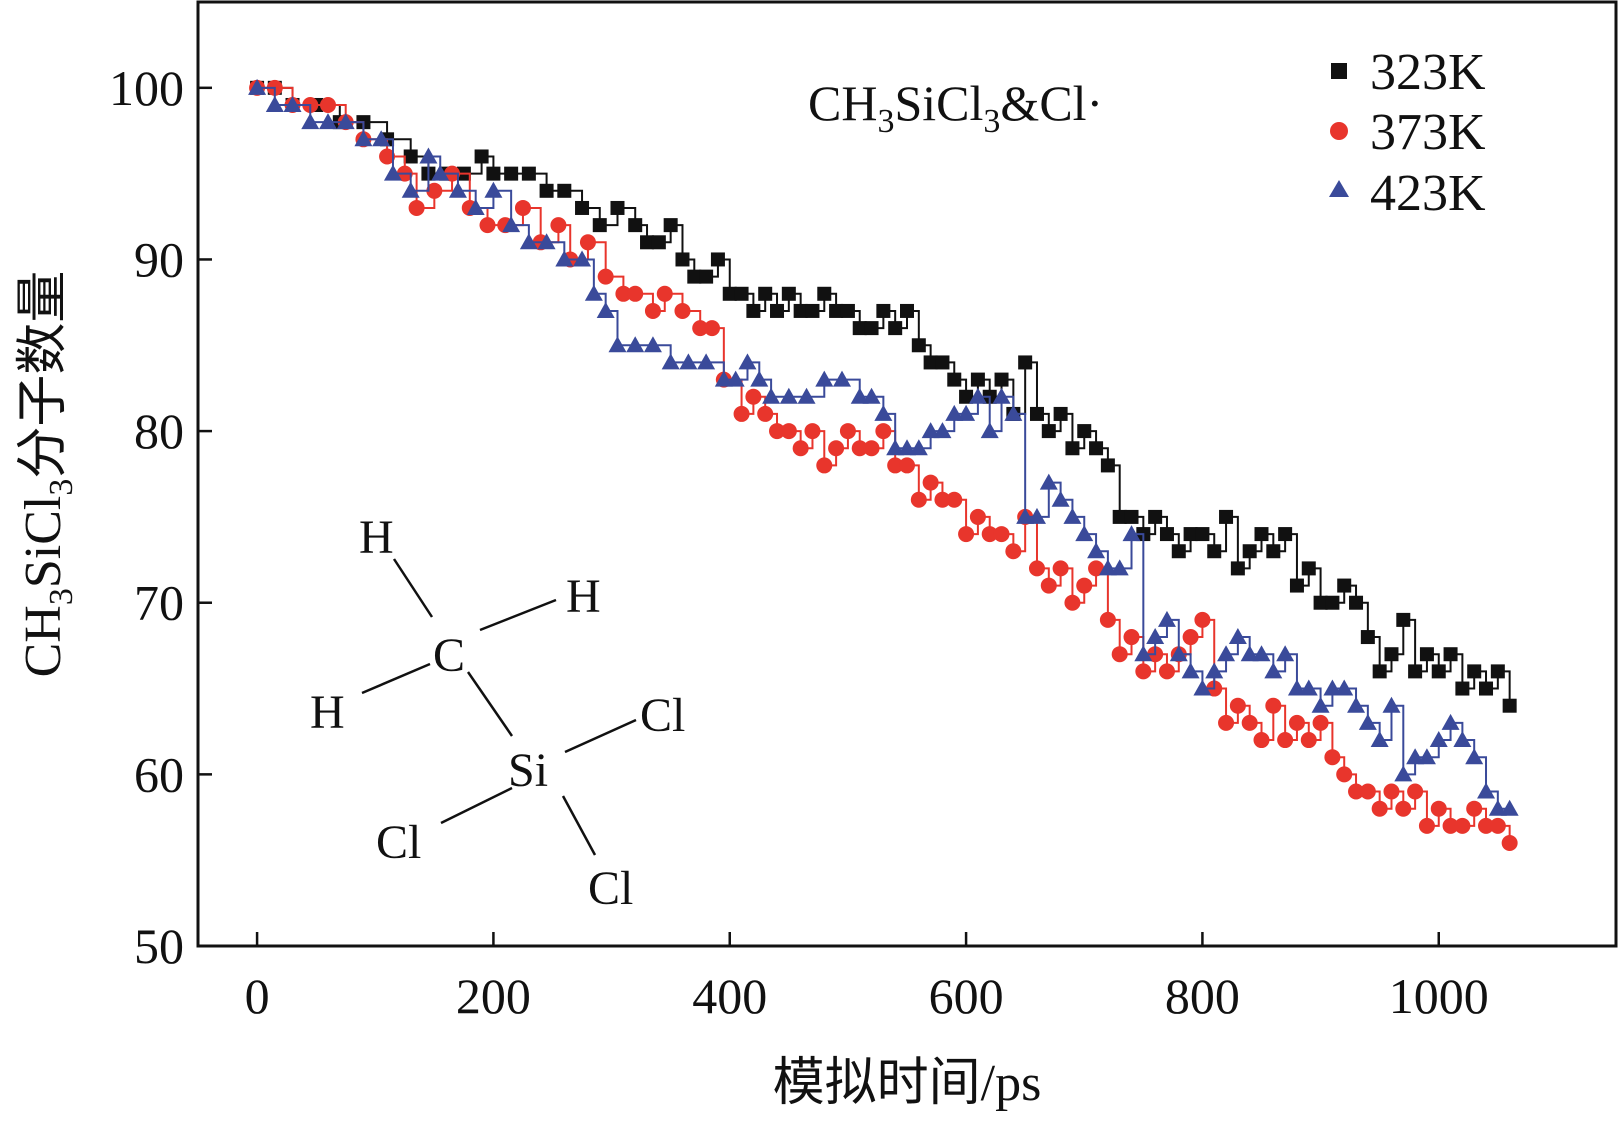  Describe the element at coordinates (518, 615) in the screenshot. I see `bond-c-h-right` at that location.